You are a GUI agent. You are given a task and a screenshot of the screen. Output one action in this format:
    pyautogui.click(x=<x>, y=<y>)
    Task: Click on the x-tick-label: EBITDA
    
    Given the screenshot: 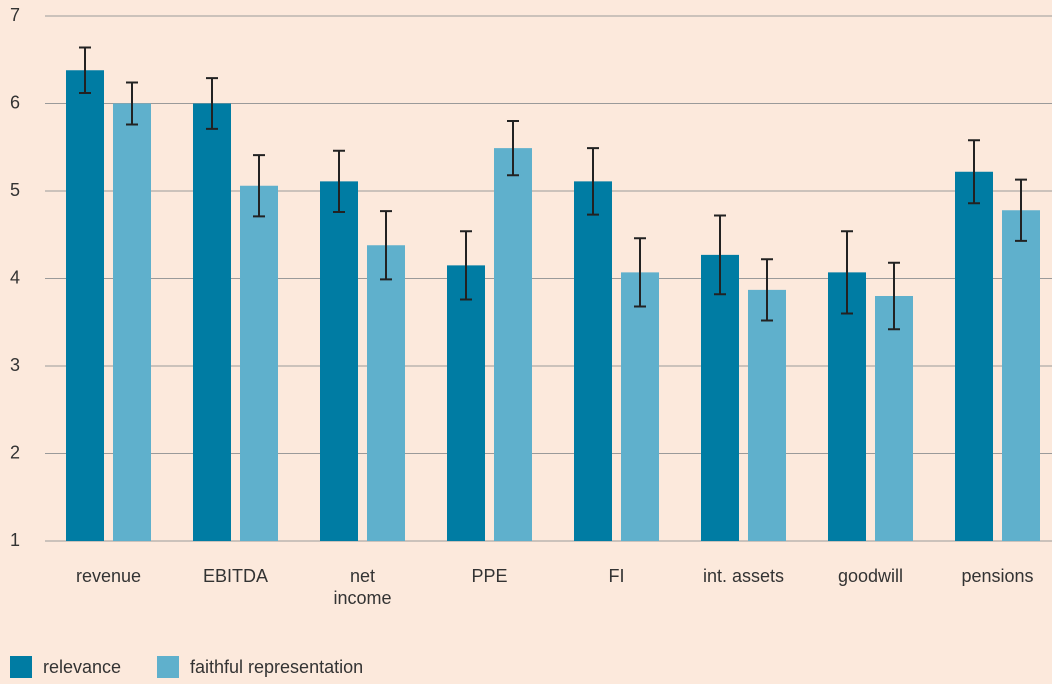 What is the action you would take?
    pyautogui.click(x=235, y=576)
    